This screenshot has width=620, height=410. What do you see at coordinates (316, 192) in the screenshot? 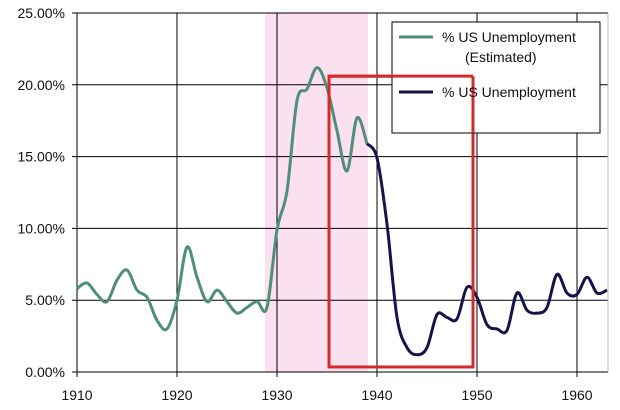
I see `shaded-band` at bounding box center [316, 192].